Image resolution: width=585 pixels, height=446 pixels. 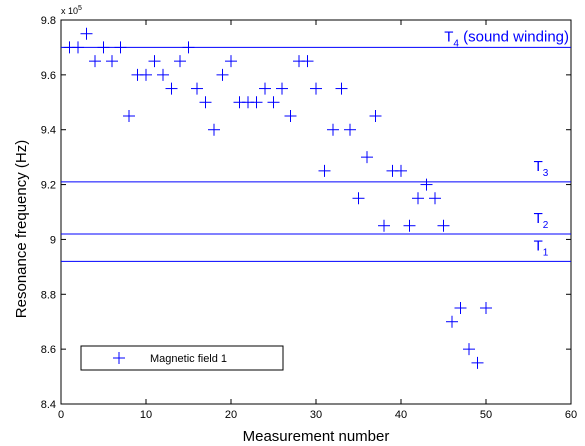 What do you see at coordinates (541, 220) in the screenshot?
I see `reference-line-label: T2` at bounding box center [541, 220].